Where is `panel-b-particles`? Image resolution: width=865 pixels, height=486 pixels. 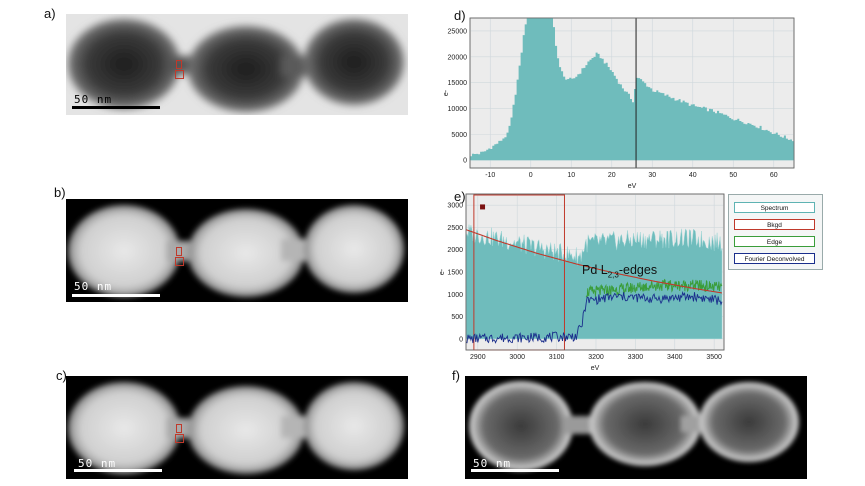 panel-b-particles is located at coordinates (236, 251).